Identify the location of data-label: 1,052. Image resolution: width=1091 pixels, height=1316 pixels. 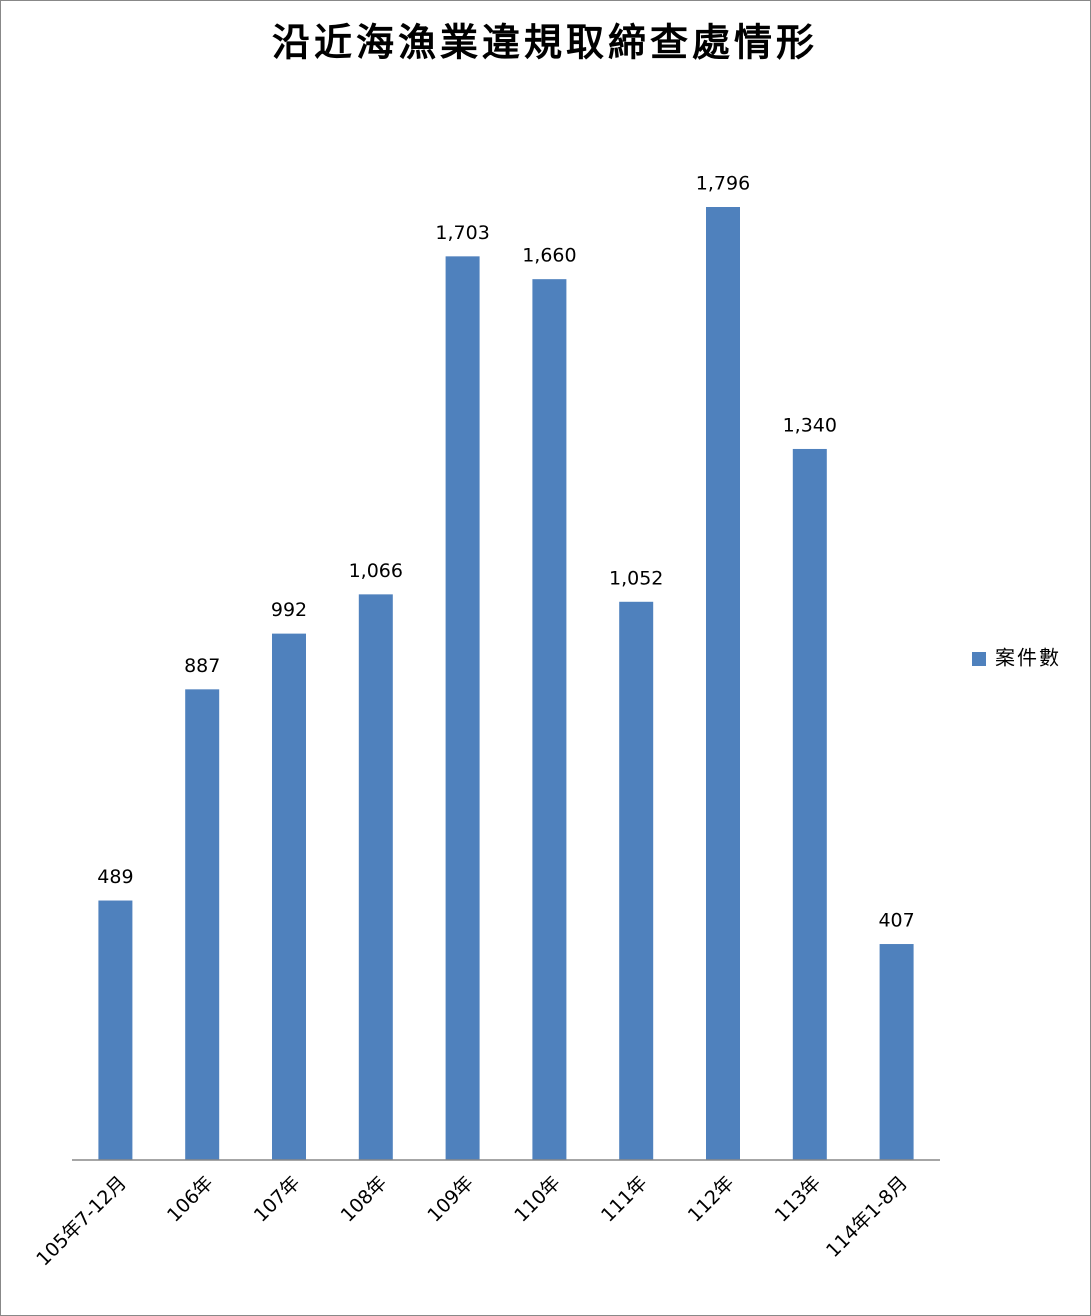
(636, 578).